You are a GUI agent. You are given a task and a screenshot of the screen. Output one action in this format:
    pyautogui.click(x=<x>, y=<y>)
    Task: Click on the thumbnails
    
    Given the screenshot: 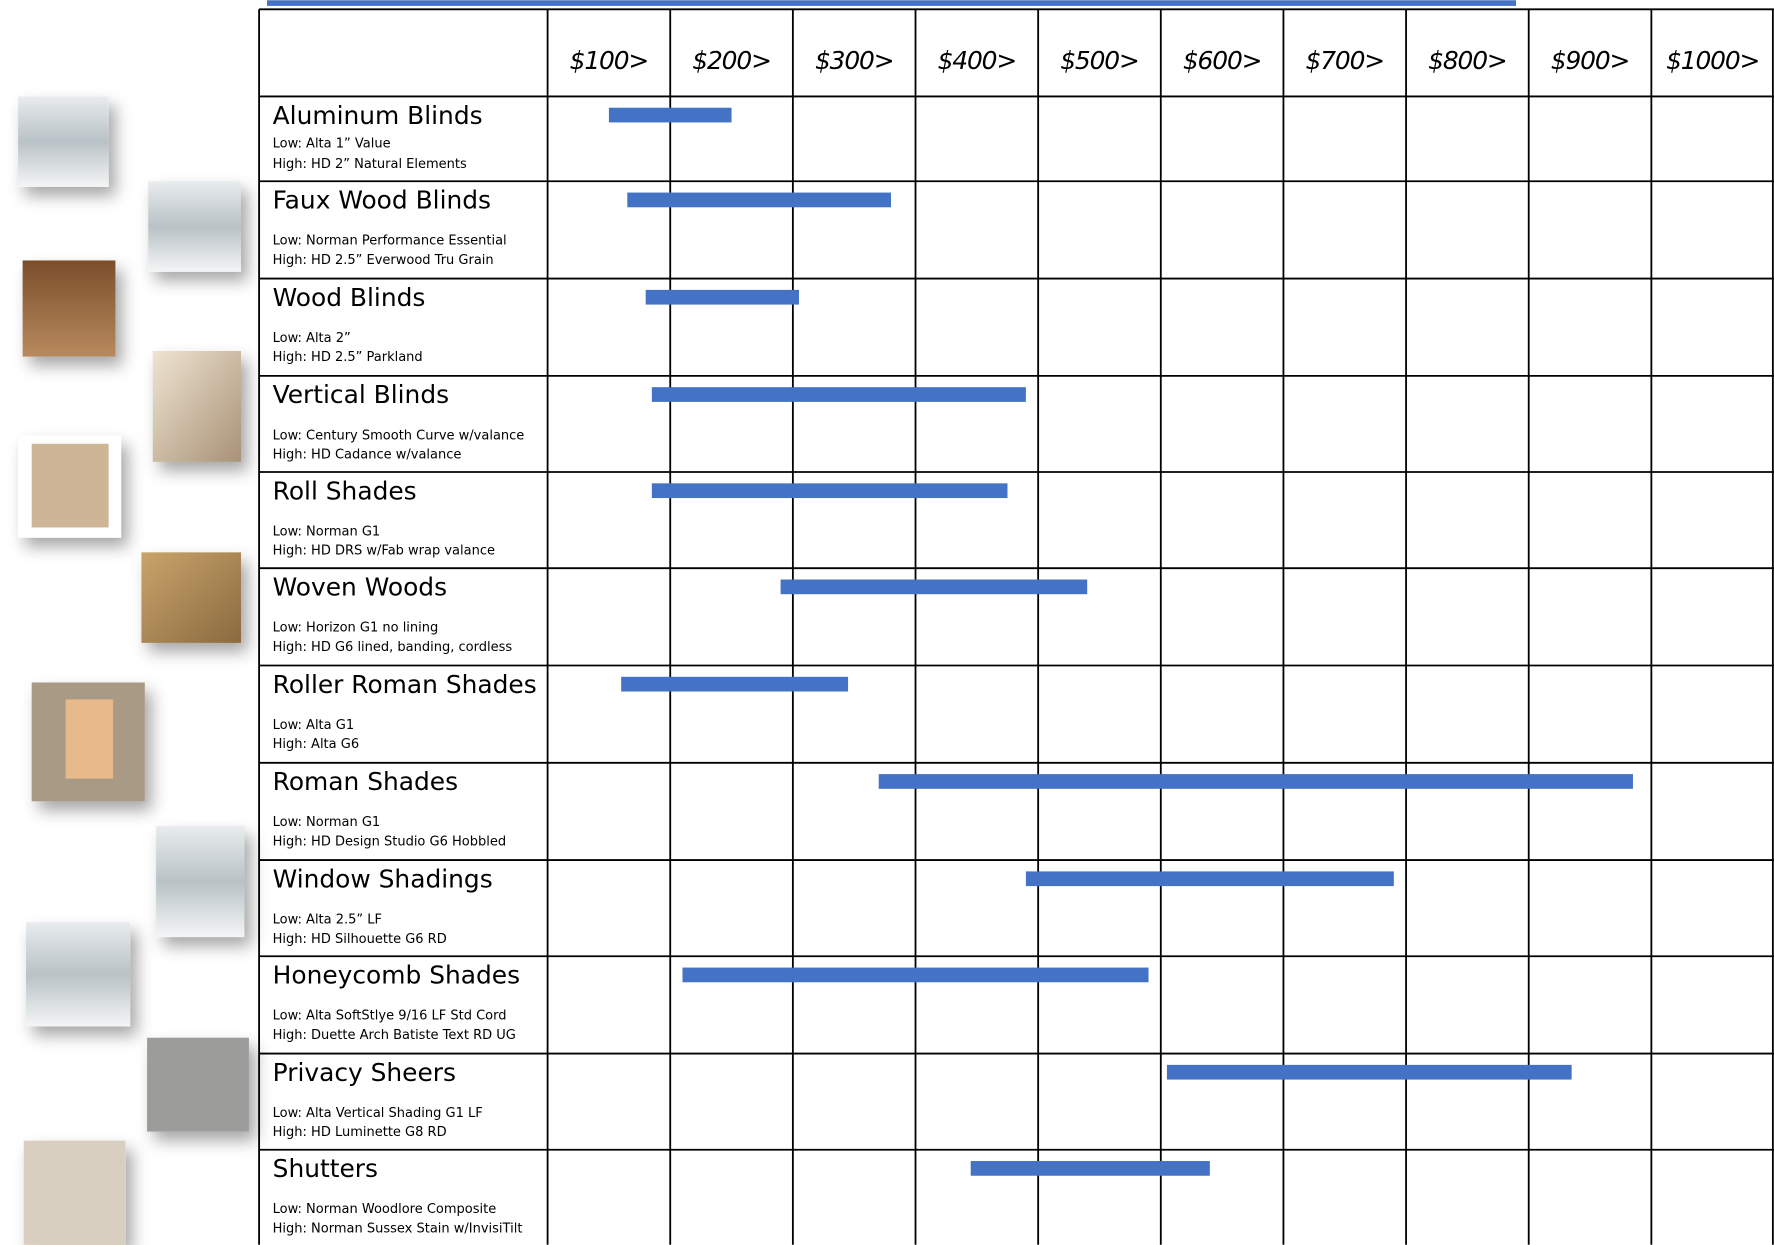 What is the action you would take?
    pyautogui.click(x=133, y=670)
    